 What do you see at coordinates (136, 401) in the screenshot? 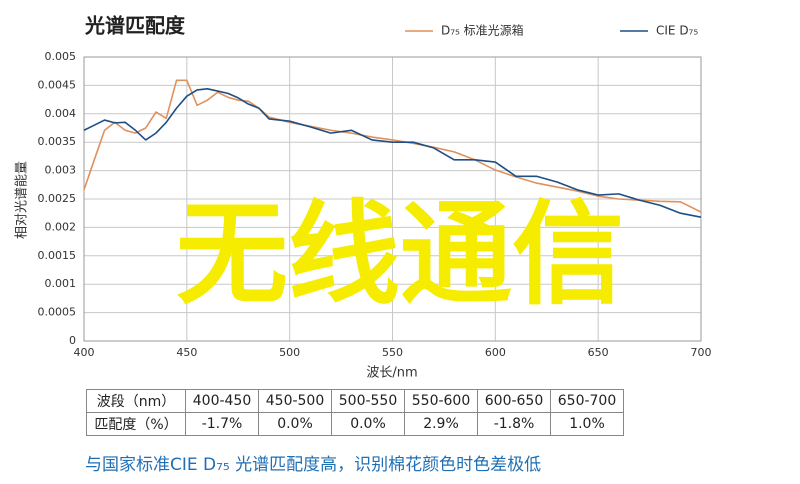
I see `table-cell: 波段（nm）` at bounding box center [136, 401].